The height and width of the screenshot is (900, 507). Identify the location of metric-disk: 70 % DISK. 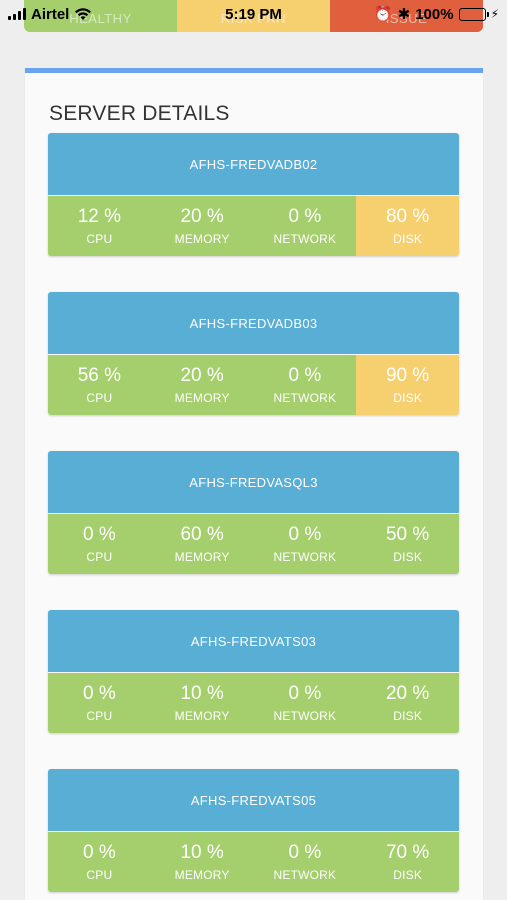
(407, 862).